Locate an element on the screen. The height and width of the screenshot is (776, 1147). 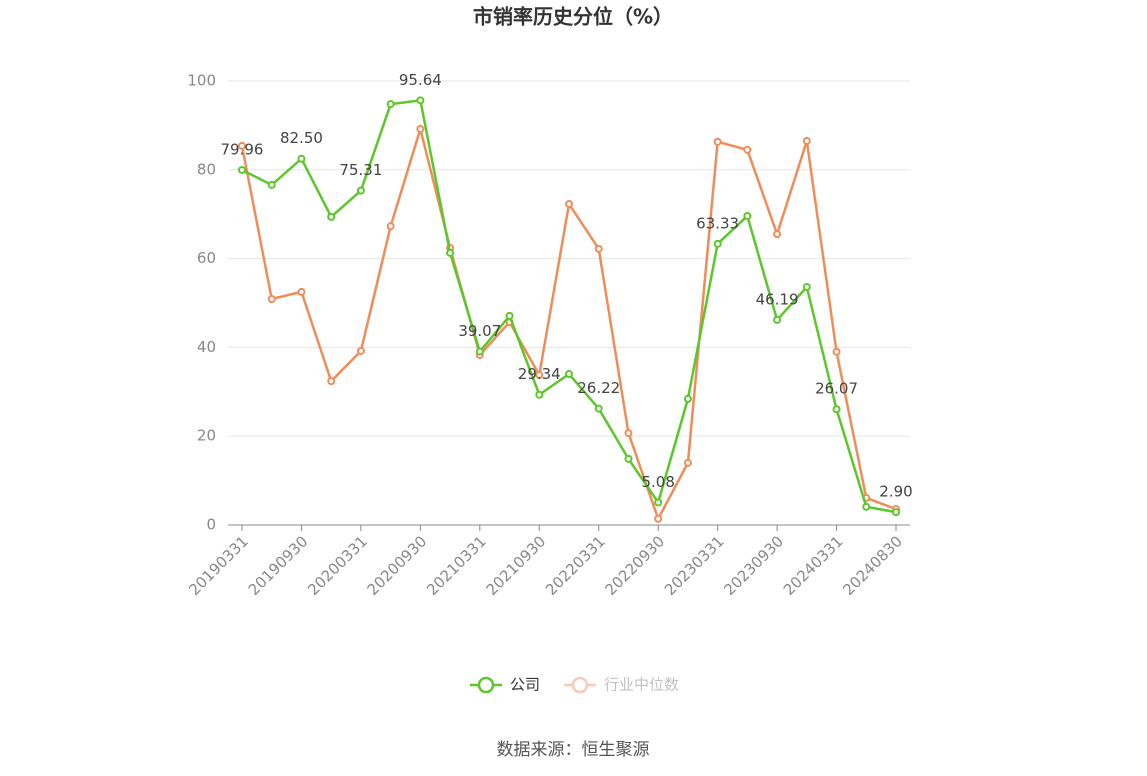
y-tick-label: 0 is located at coordinates (211, 525).